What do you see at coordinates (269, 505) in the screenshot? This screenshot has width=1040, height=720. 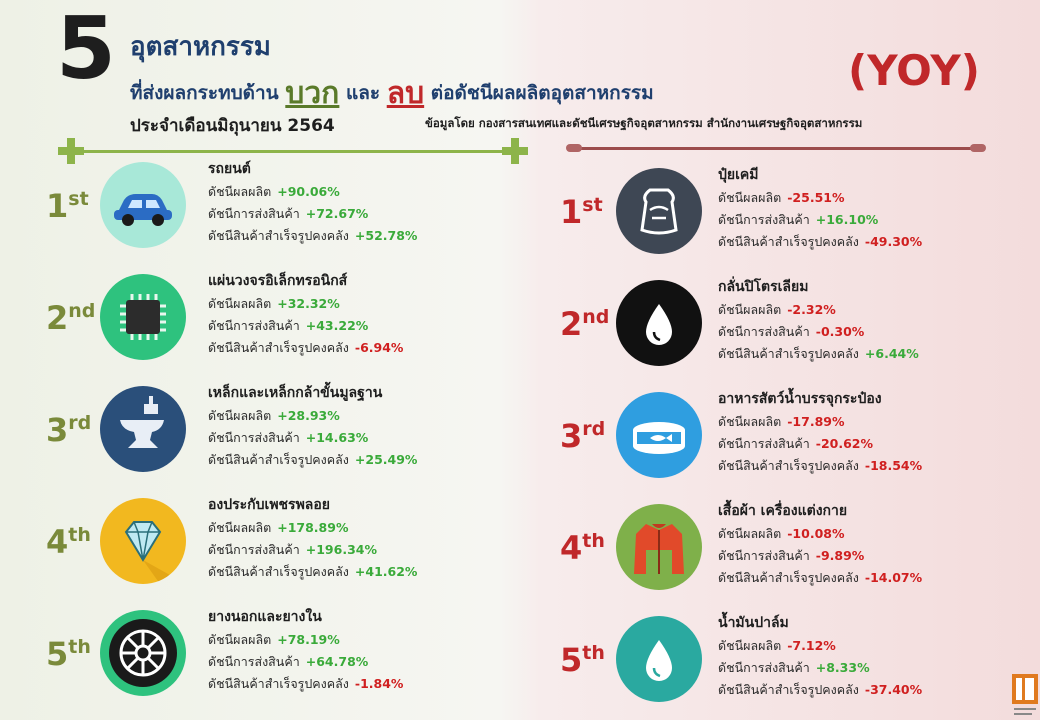 I see `industry-name: องประกับเพชรพลอย` at bounding box center [269, 505].